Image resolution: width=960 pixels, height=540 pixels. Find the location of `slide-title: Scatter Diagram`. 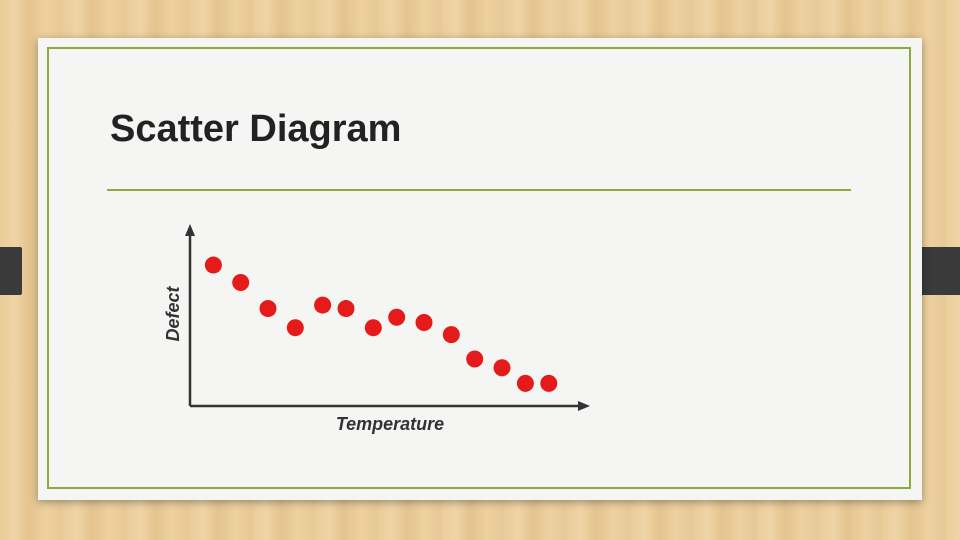

slide-title: Scatter Diagram is located at coordinates (256, 129).